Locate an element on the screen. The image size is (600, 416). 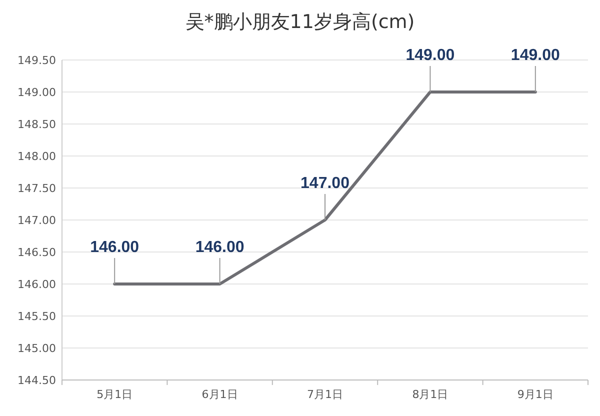
y-tick-label: 147.50 is located at coordinates (37, 188).